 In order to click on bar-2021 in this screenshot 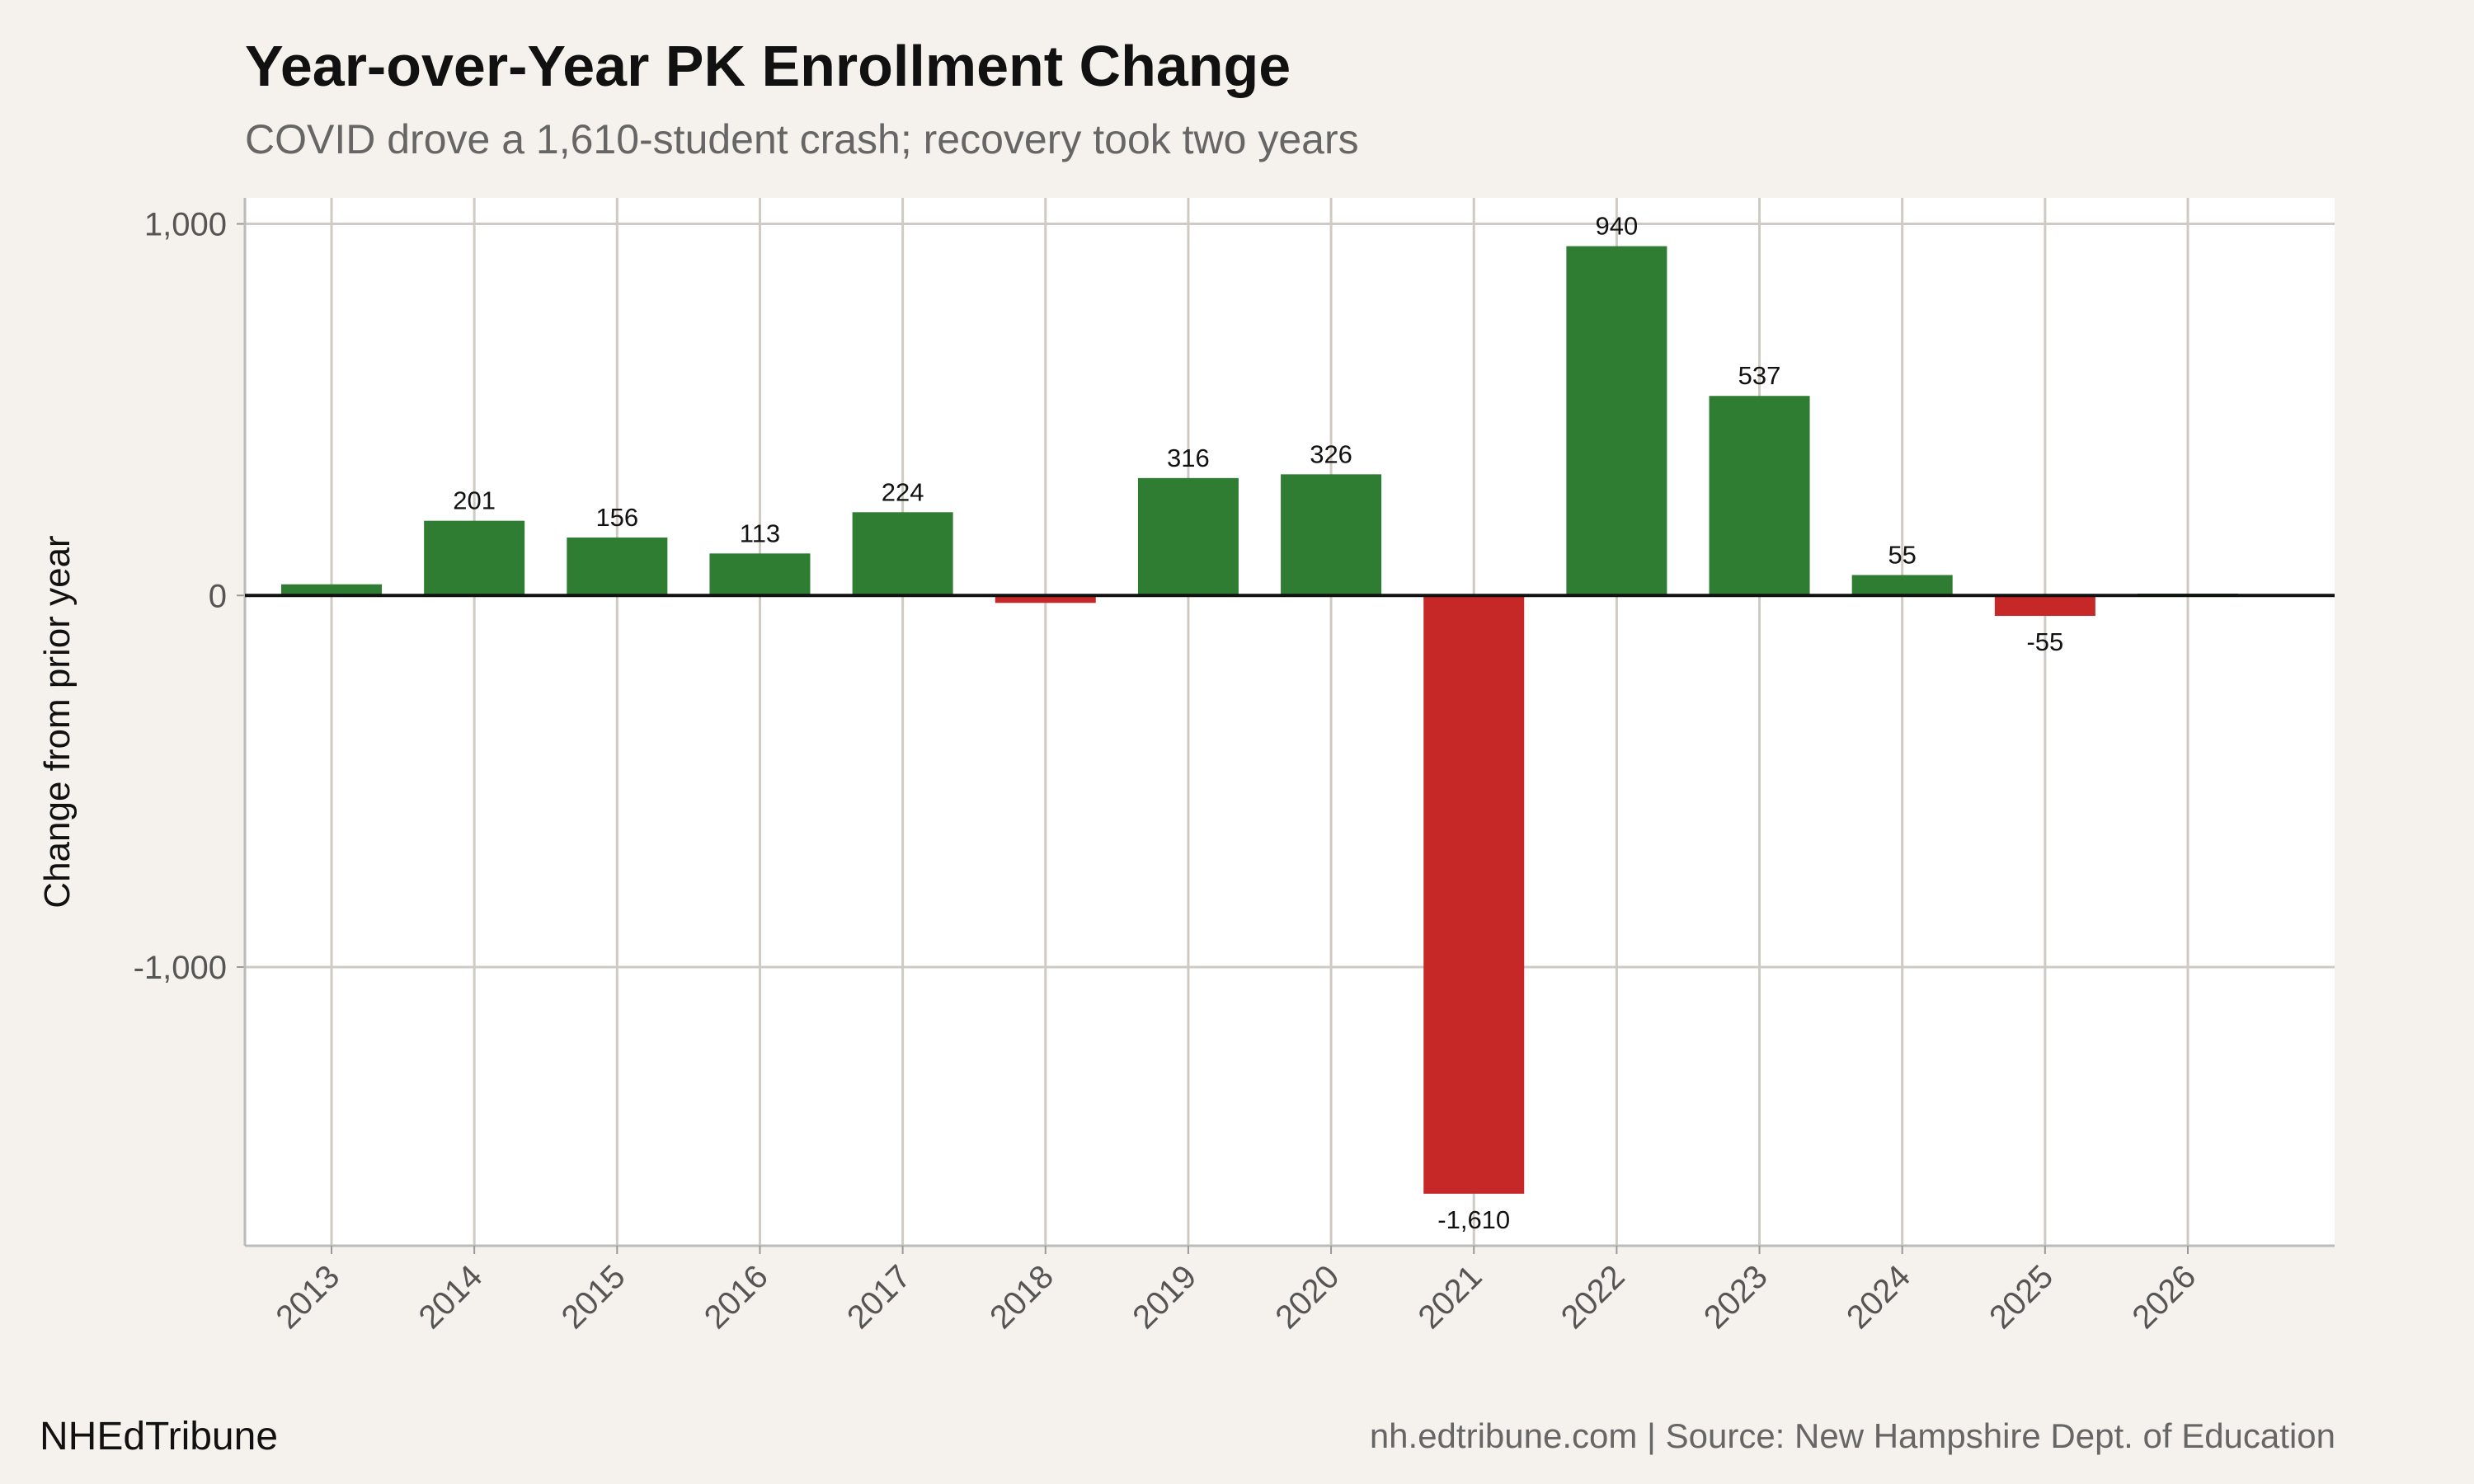, I will do `click(1474, 894)`.